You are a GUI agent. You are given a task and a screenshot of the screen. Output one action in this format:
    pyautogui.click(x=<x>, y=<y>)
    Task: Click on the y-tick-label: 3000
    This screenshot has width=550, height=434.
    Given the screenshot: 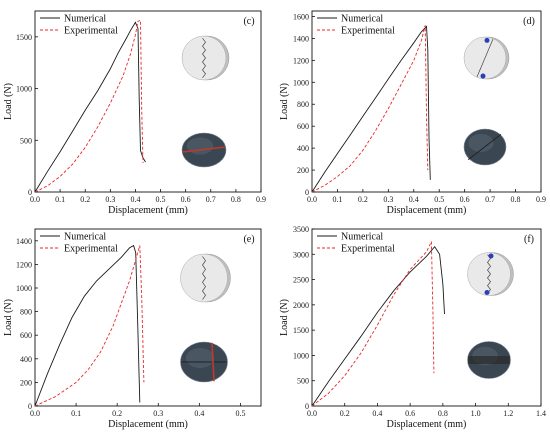 What is the action you would take?
    pyautogui.click(x=301, y=254)
    